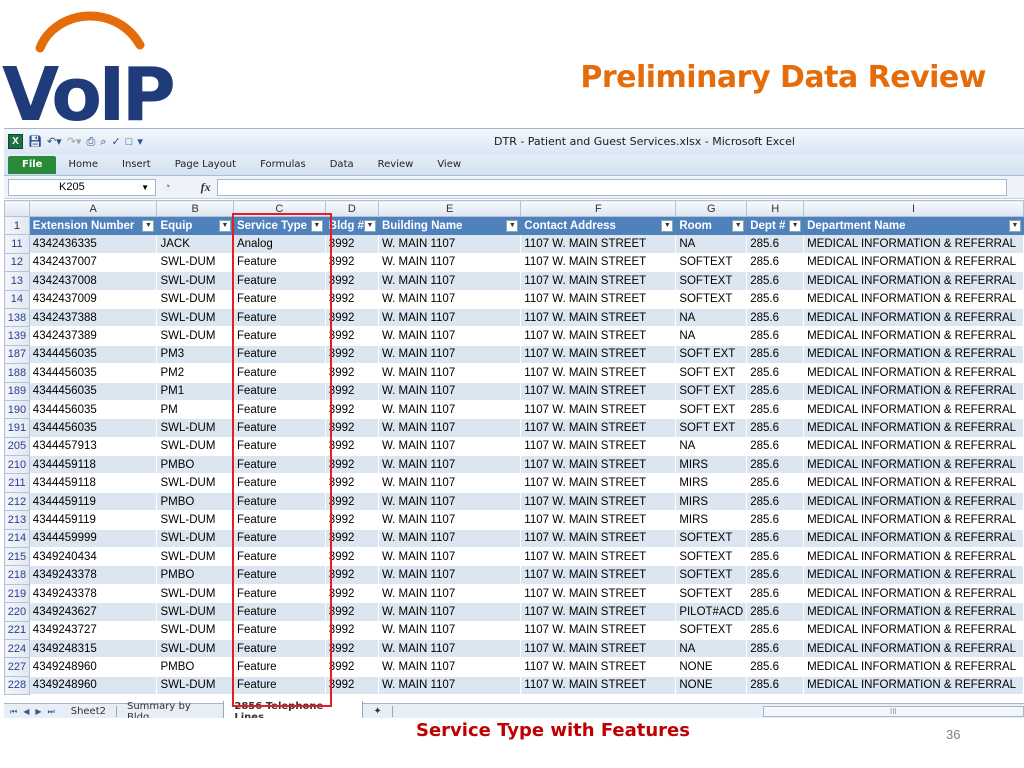 The height and width of the screenshot is (768, 1024). I want to click on cell-room: SOFT EXT, so click(711, 409).